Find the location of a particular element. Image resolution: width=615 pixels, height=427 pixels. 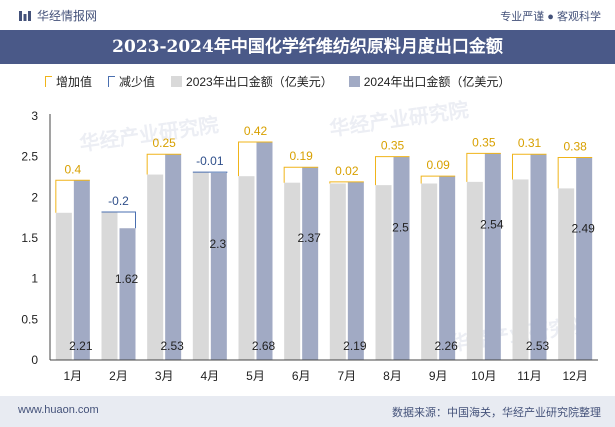

x-tick-label: 7月 is located at coordinates (346, 376).